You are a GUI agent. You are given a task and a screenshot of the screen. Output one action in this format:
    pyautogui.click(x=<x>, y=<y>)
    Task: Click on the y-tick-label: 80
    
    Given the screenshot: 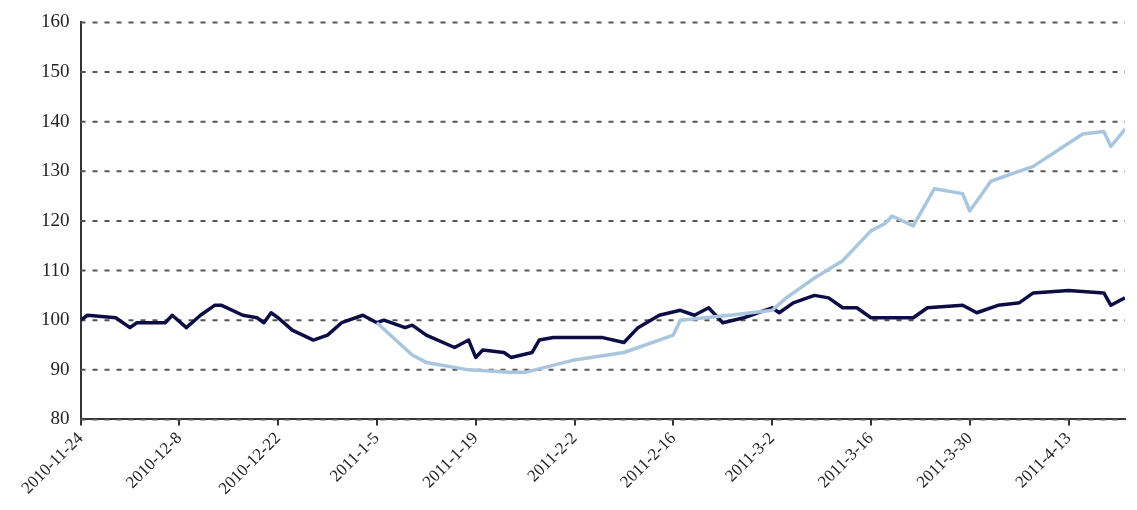 What is the action you would take?
    pyautogui.click(x=60, y=418)
    